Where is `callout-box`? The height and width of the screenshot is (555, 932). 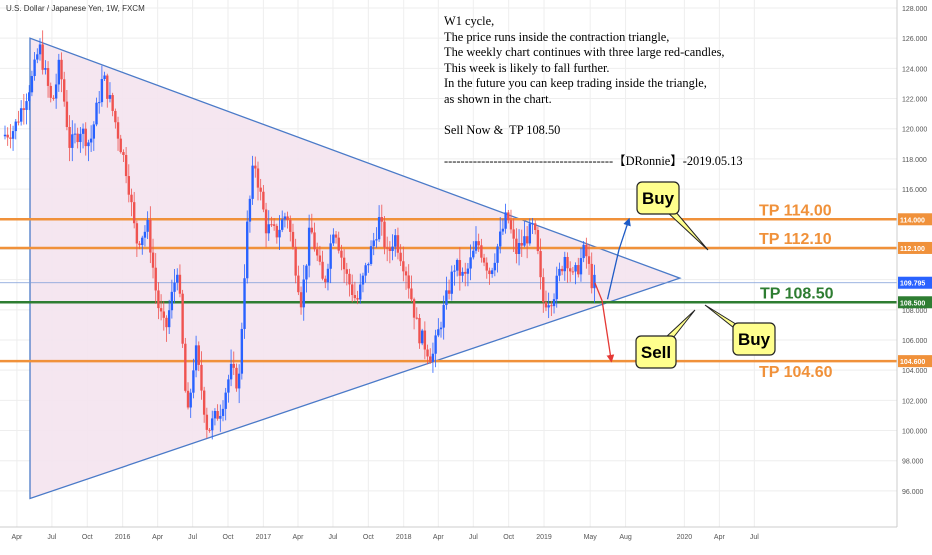 callout-box is located at coordinates (656, 352).